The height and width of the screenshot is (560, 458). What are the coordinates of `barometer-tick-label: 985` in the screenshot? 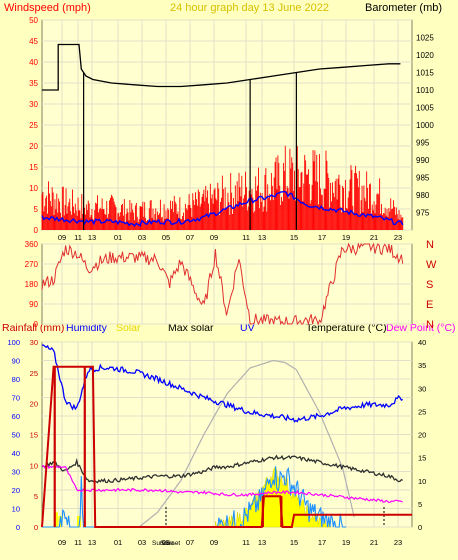 It's located at (423, 178).